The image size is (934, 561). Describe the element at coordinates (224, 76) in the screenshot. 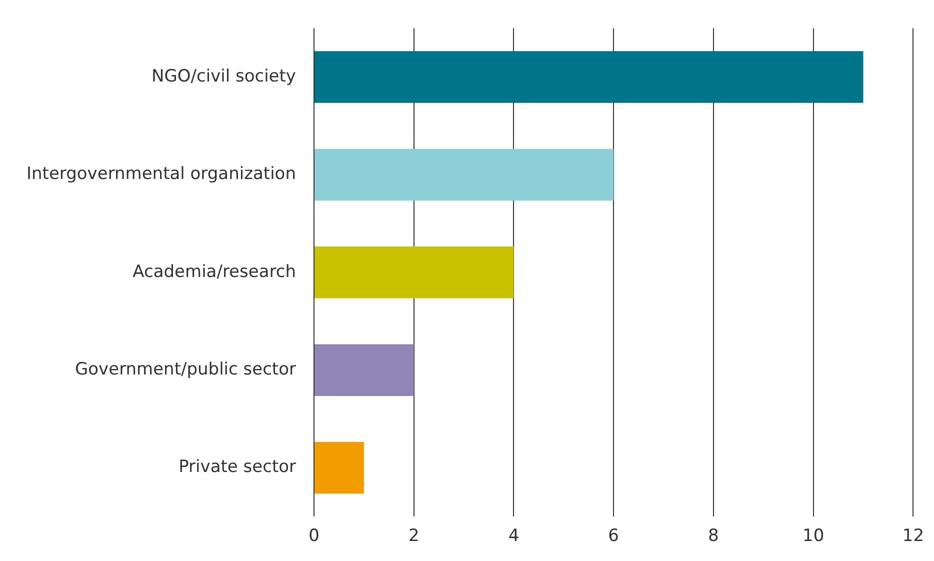

I see `y-tick-label: NGO/civil society` at that location.